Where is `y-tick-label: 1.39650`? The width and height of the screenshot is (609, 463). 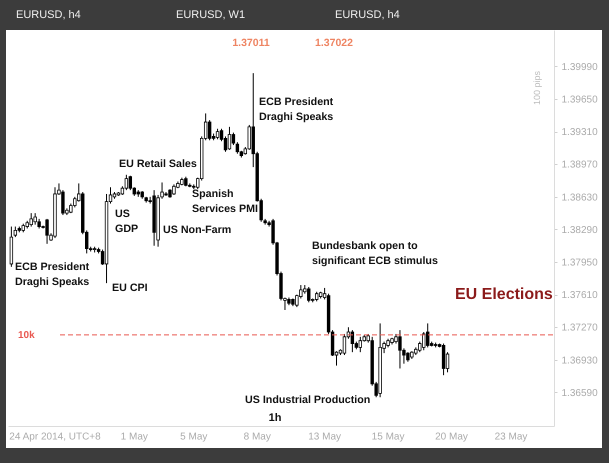
y-tick-label: 1.39650 is located at coordinates (580, 100).